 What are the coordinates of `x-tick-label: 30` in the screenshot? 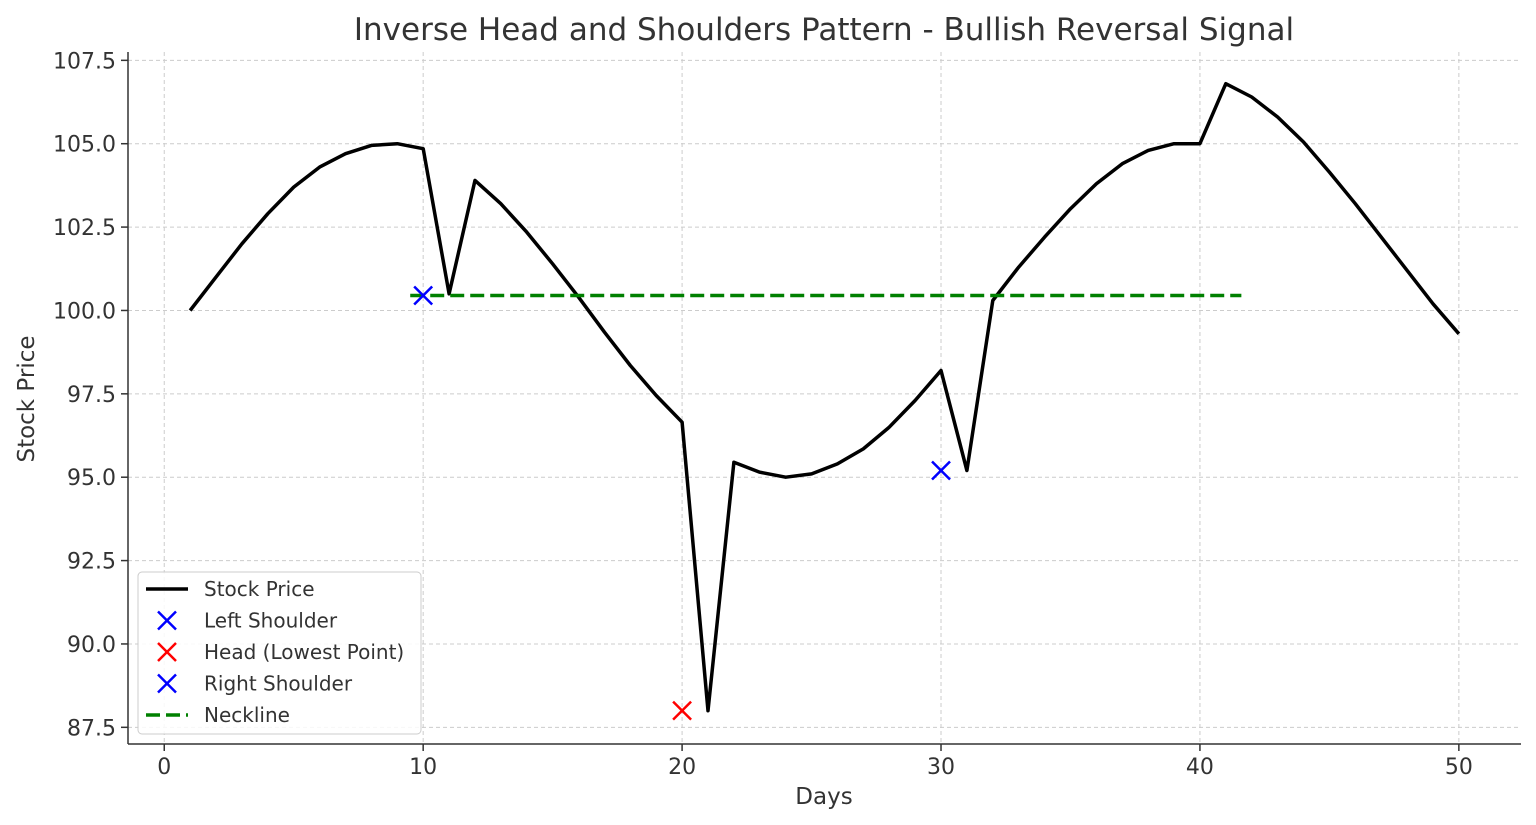 It's located at (941, 767).